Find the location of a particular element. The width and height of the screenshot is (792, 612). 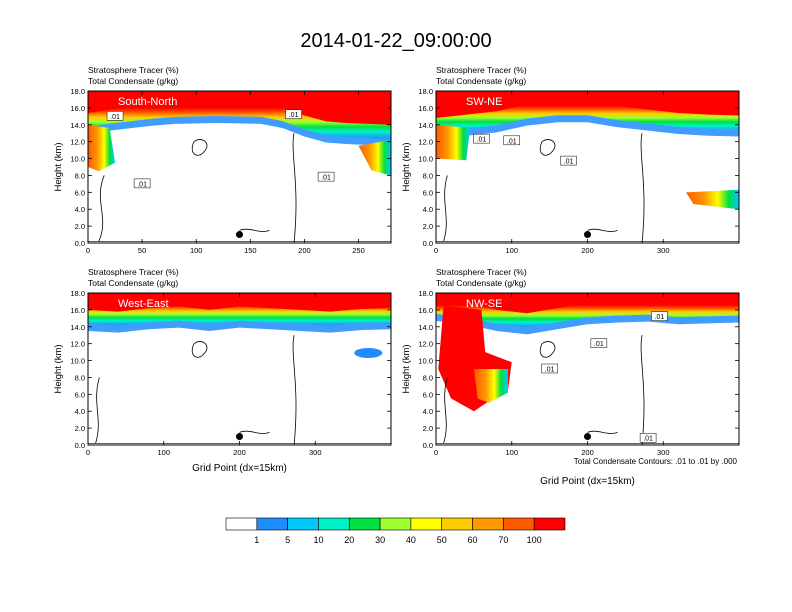

colorbar-label: 100 is located at coordinates (534, 540).